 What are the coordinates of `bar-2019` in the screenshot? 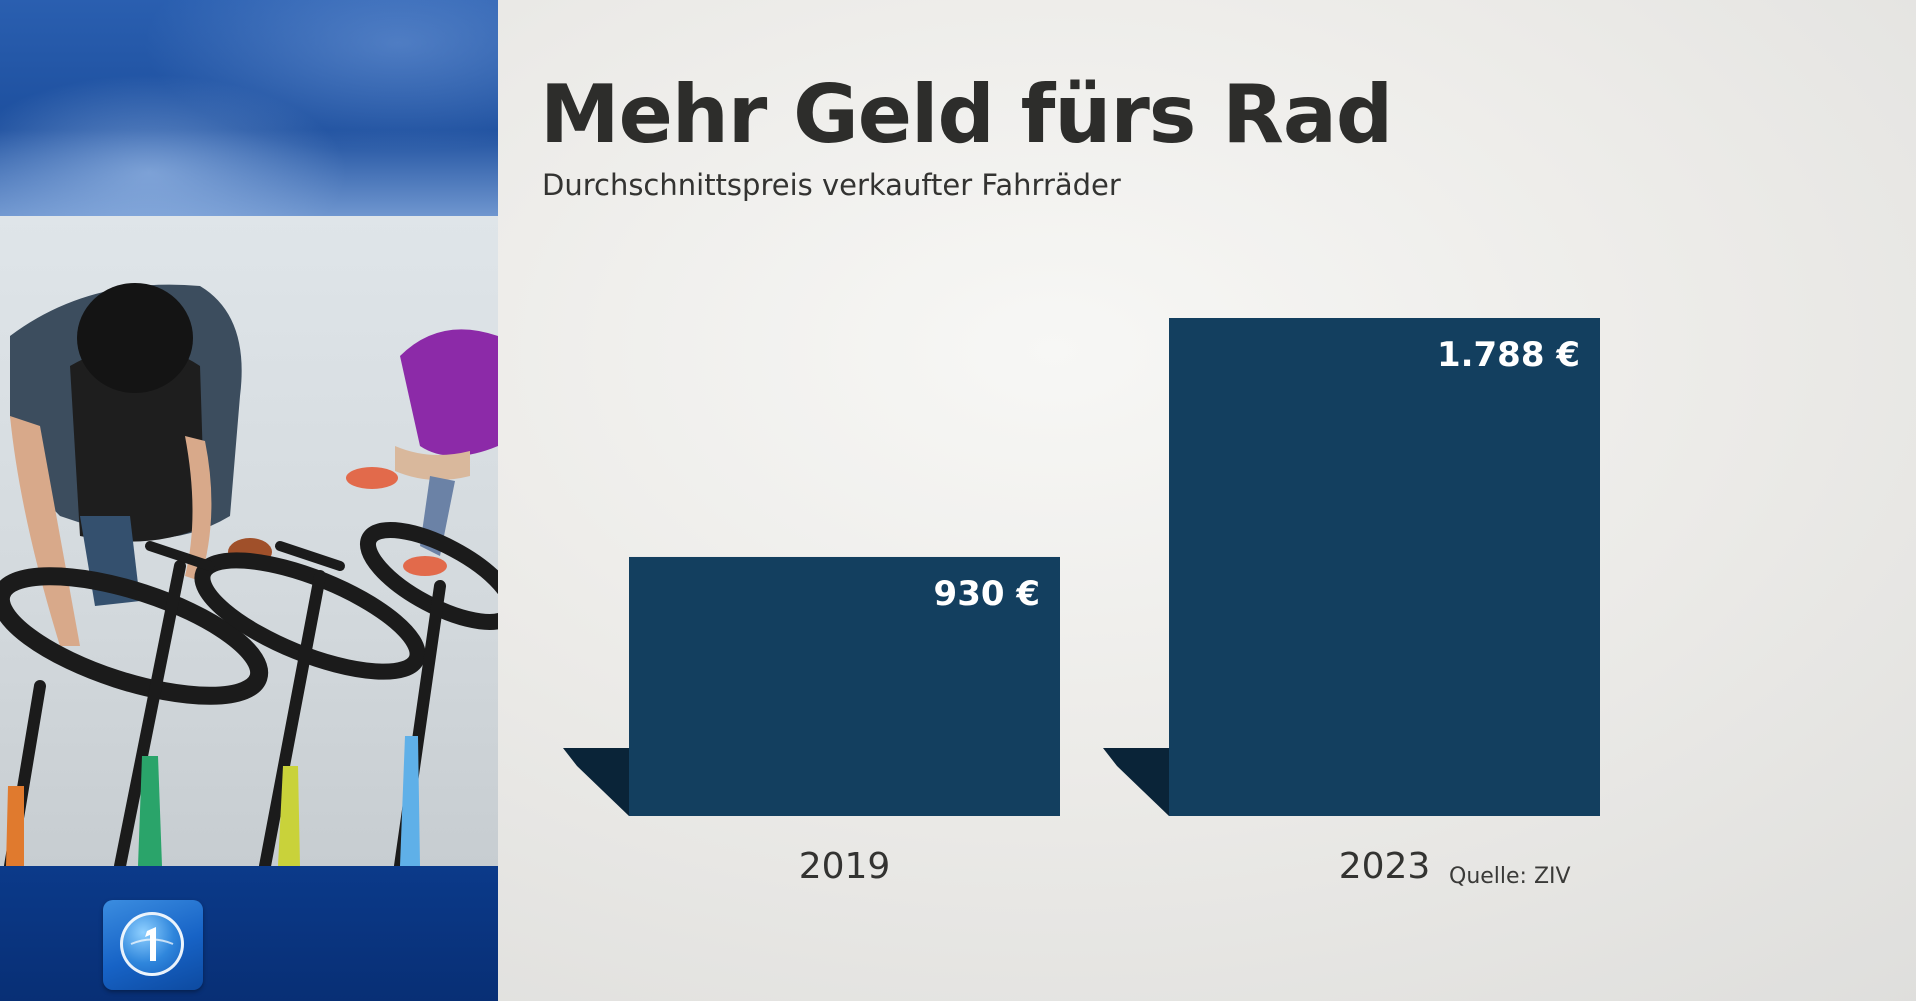 It's located at (844, 686).